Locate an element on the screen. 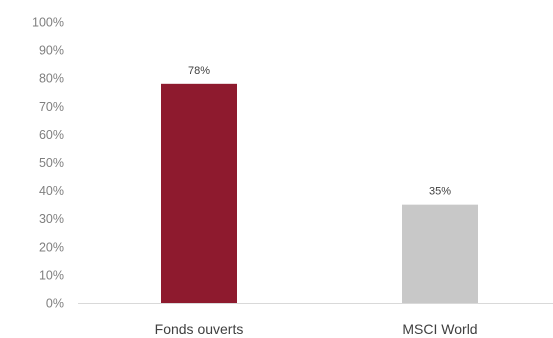 The width and height of the screenshot is (553, 338). y-axis: 0% 10% 20% 30% 40% 50% 60% 70% 80% 90% 100% is located at coordinates (48, 163).